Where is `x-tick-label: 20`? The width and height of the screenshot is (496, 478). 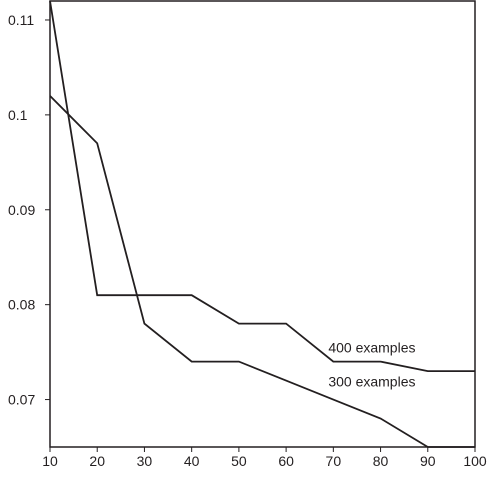 x-tick-label: 20 is located at coordinates (97, 461).